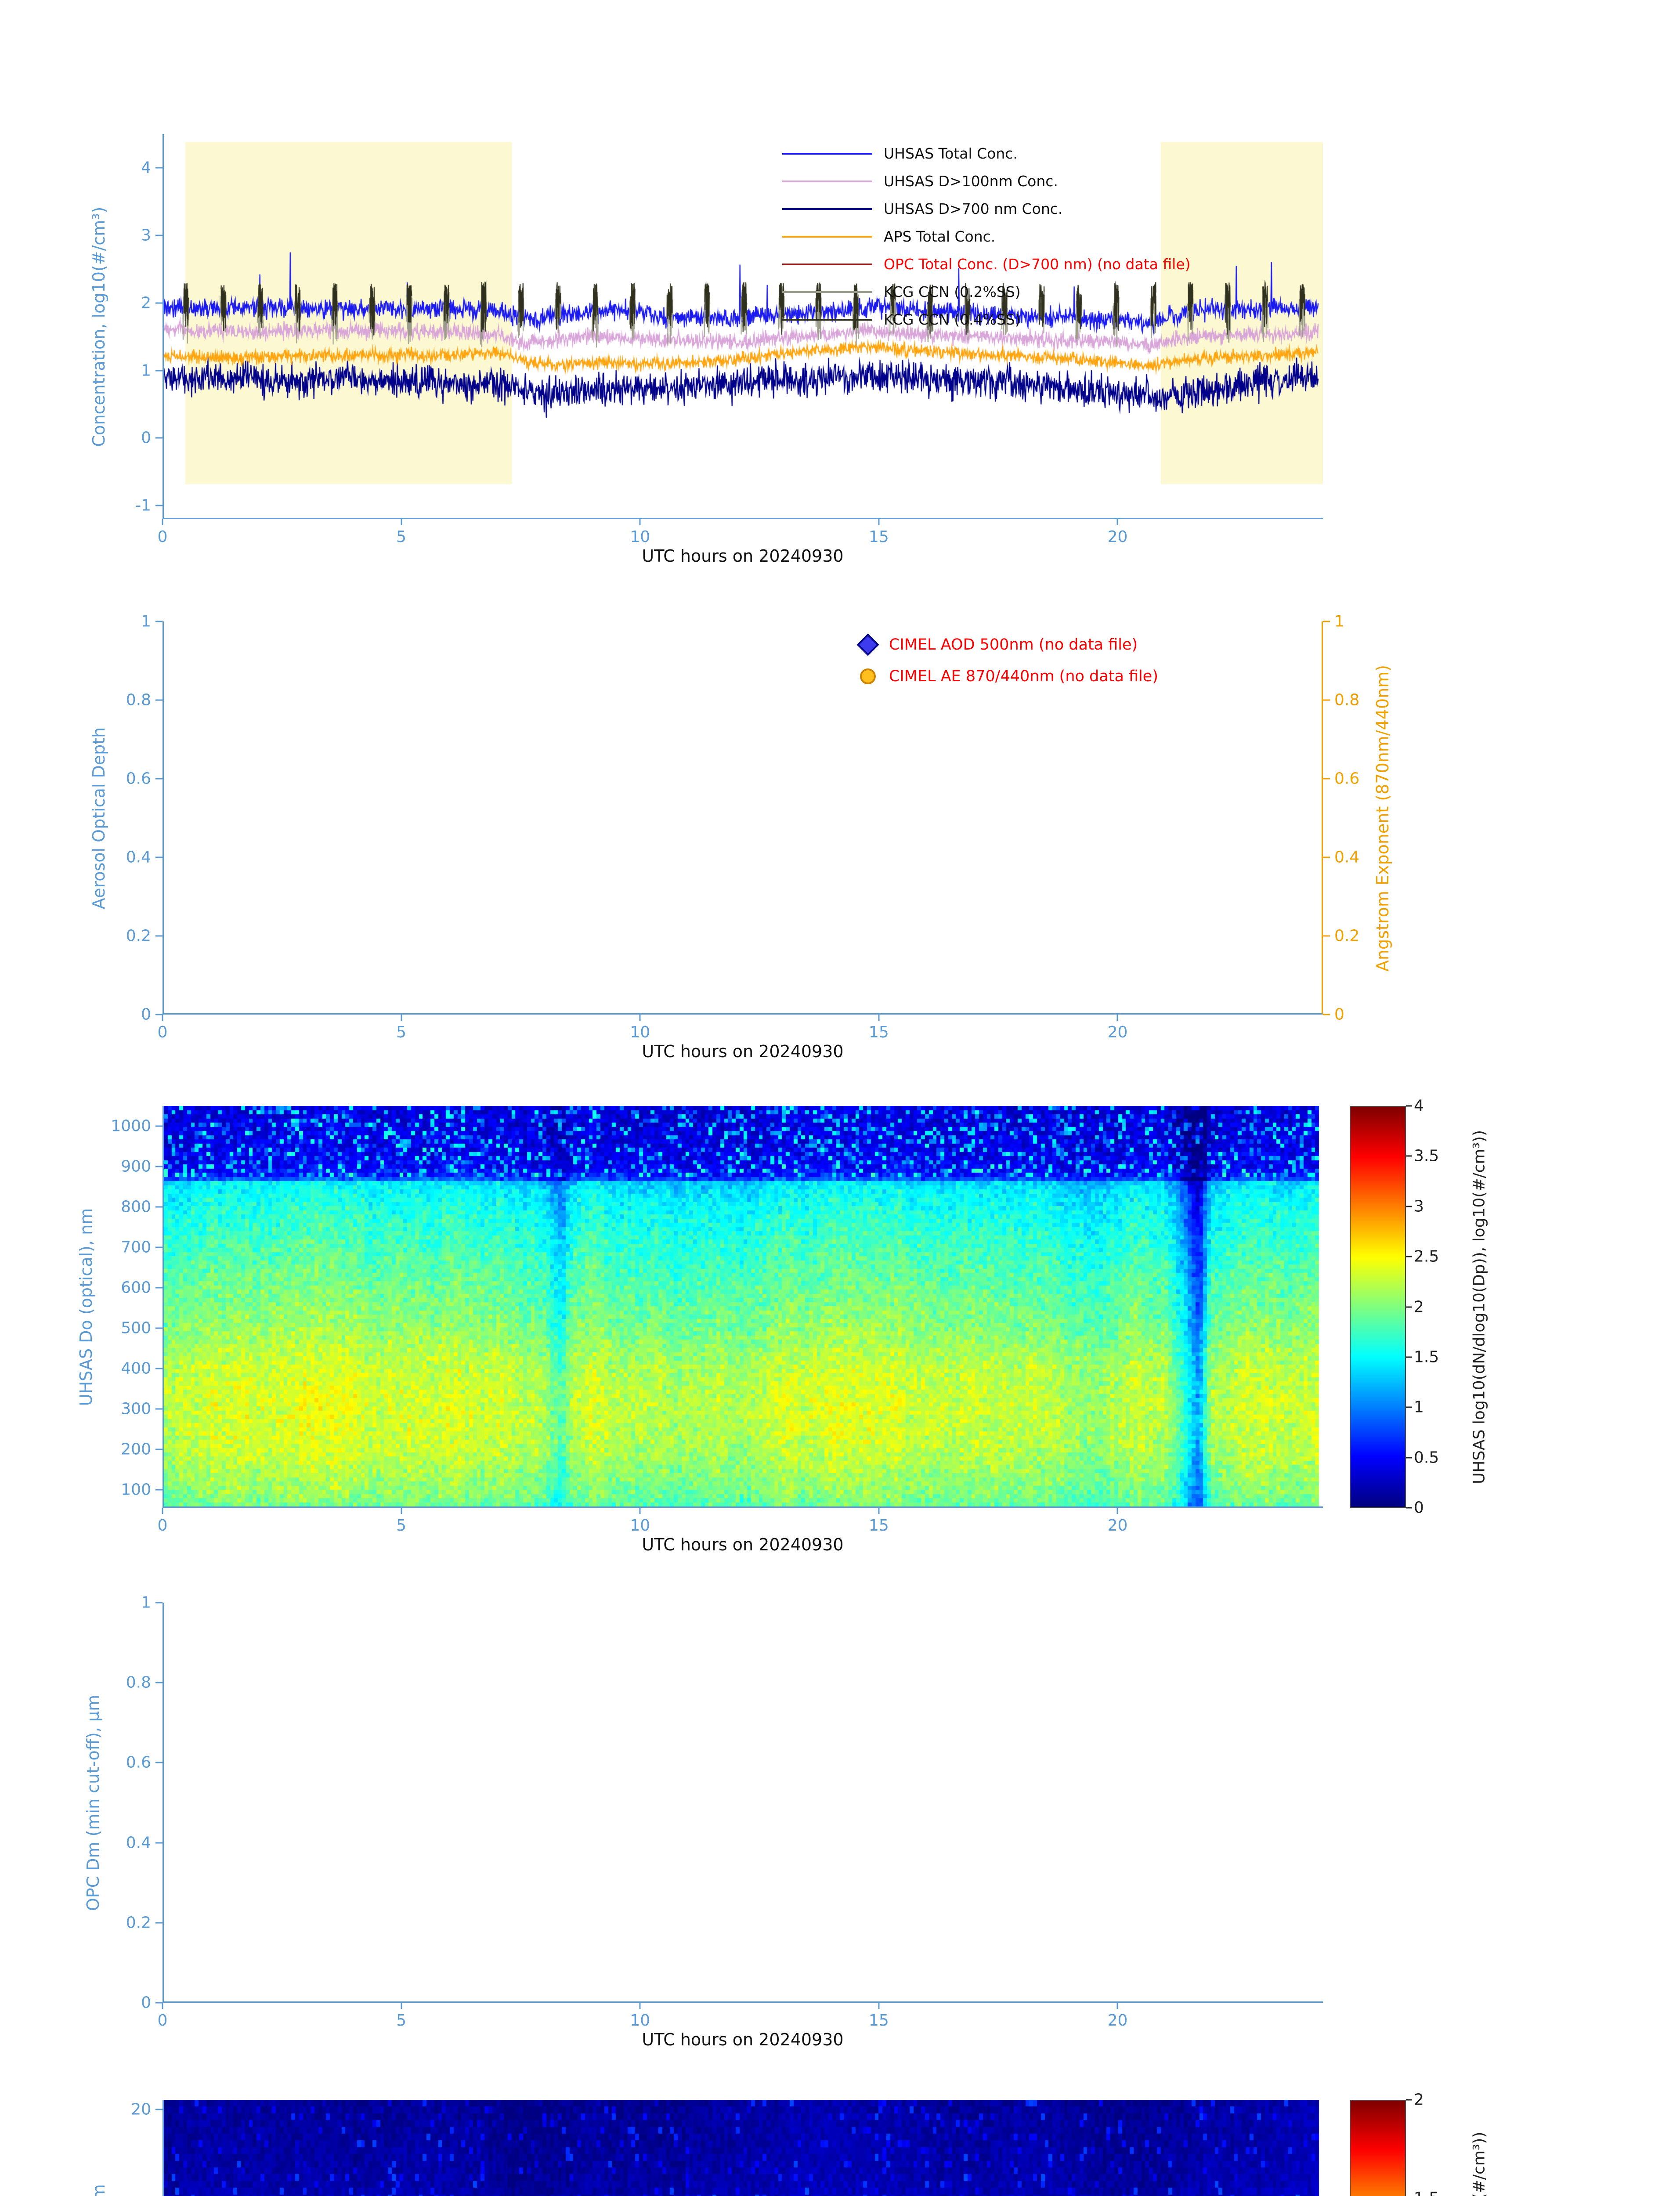  Describe the element at coordinates (743, 1051) in the screenshot. I see `aod-x-axis-label: UTC hours on 20240930` at that location.